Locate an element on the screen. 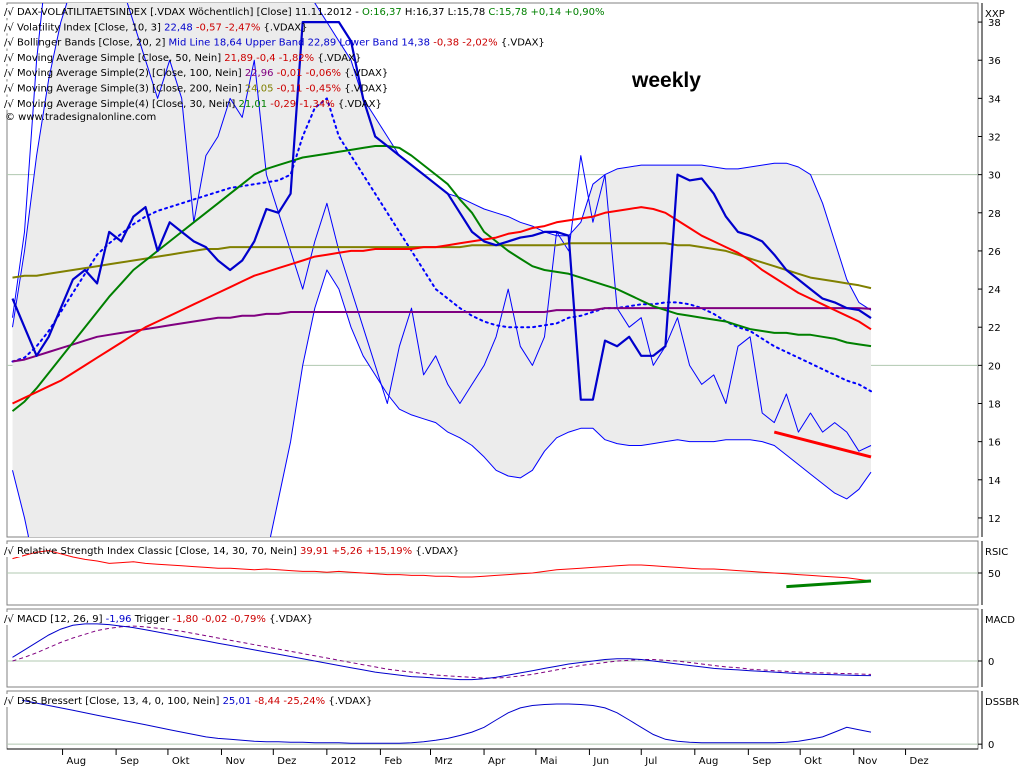  main-legend-segment: O:16,37 is located at coordinates (382, 12).